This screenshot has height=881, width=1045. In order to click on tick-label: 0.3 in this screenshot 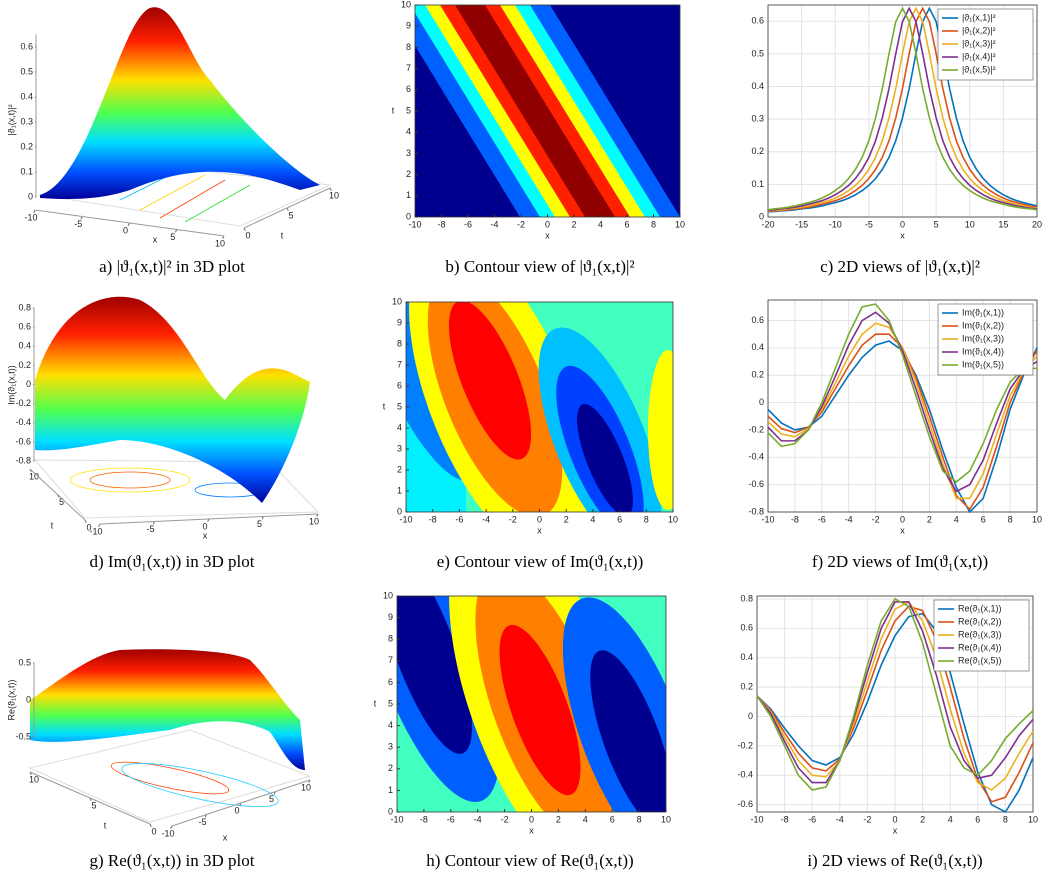, I will do `click(26, 121)`.